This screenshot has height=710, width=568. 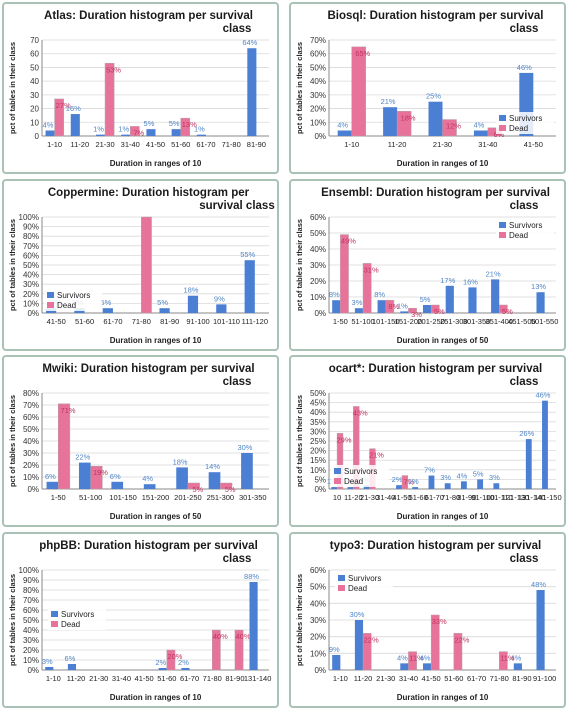 I want to click on x-tick-label: 81-90, so click(x=256, y=144).